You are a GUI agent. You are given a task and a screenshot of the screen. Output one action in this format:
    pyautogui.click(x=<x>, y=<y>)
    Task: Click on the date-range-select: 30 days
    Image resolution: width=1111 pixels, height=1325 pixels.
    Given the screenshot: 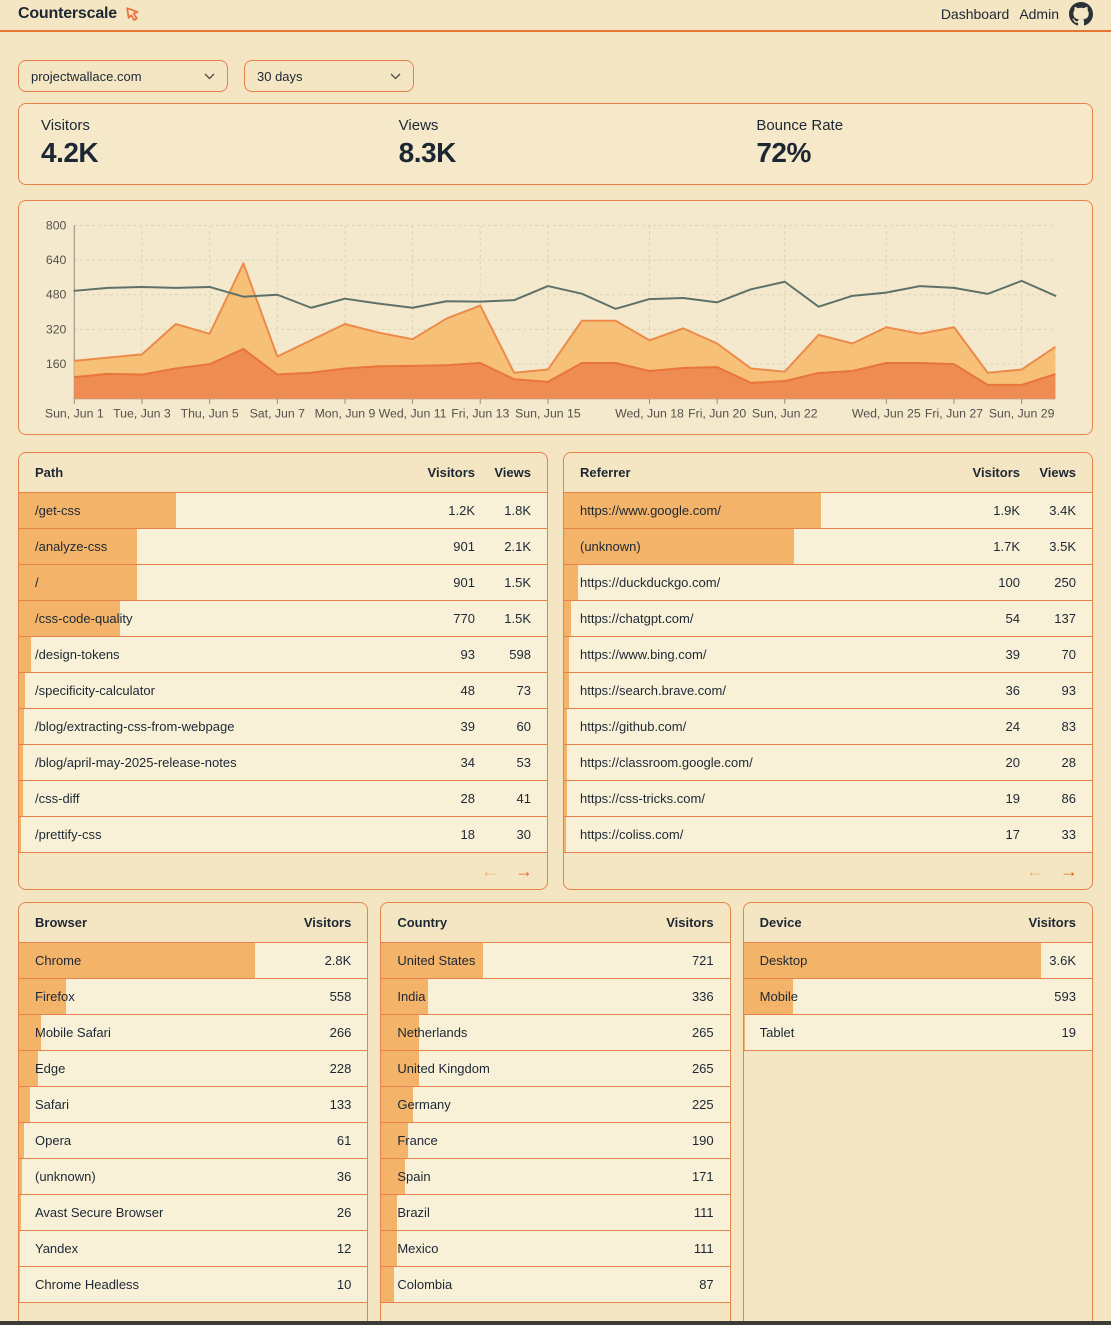 What is the action you would take?
    pyautogui.click(x=329, y=76)
    